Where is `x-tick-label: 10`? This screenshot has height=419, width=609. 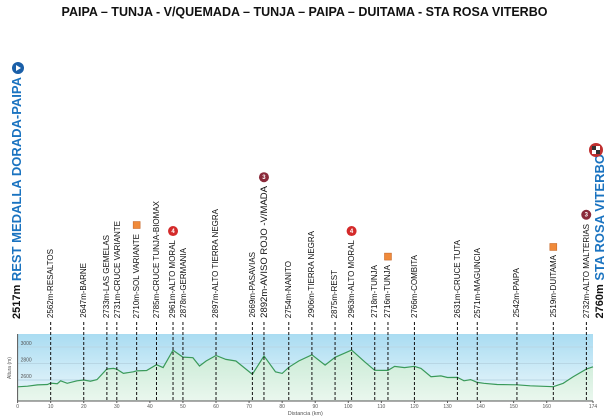
x-tick-label: 10 is located at coordinates (51, 407).